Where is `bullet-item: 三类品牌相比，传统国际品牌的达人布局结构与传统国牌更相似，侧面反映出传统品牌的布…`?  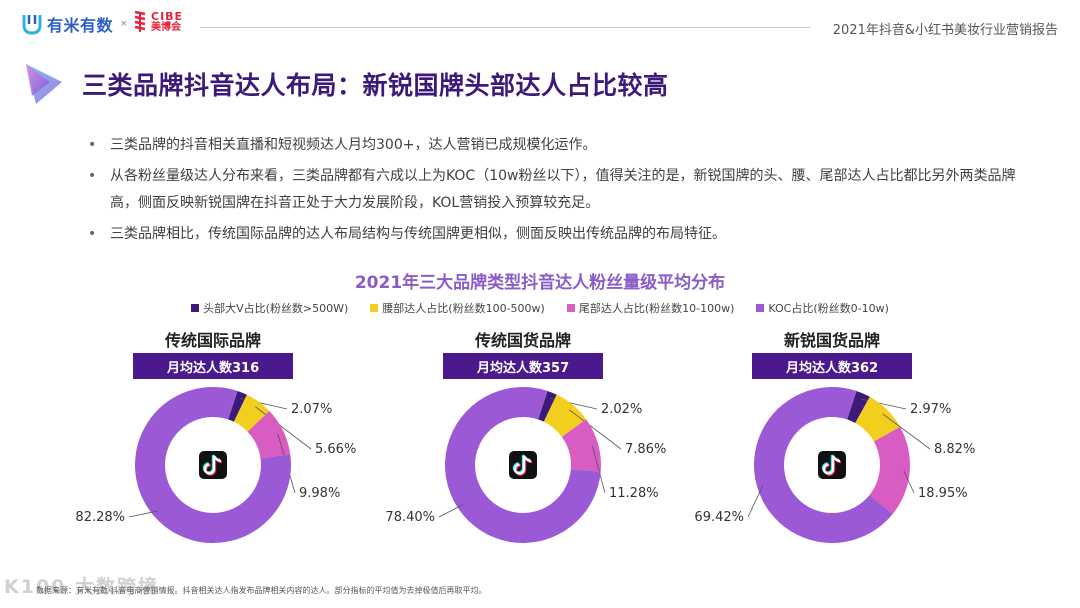
bullet-item: 三类品牌相比，传统国际品牌的达人布局结构与传统国牌更相似，侧面反映出传统品牌的布… is located at coordinates (553, 234).